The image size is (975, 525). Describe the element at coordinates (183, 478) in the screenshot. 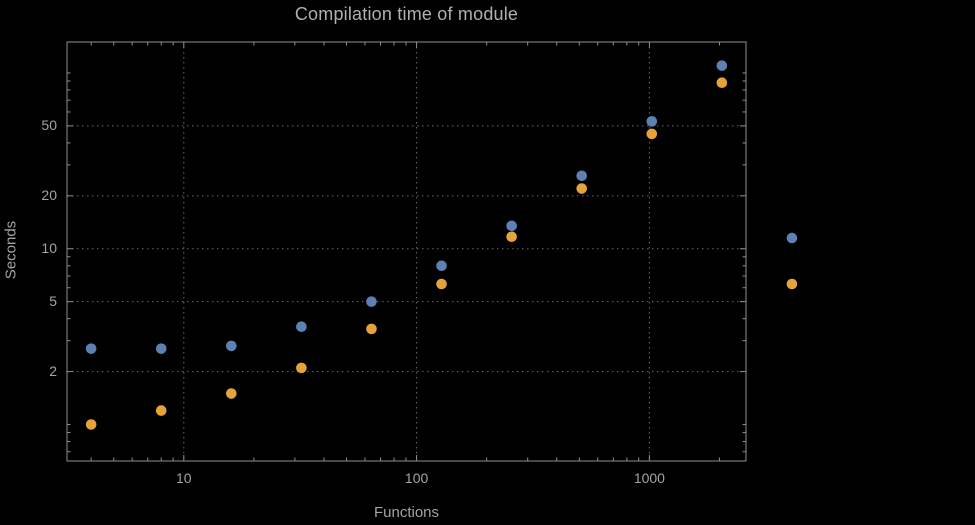

I see `x-tick-label: 10` at that location.